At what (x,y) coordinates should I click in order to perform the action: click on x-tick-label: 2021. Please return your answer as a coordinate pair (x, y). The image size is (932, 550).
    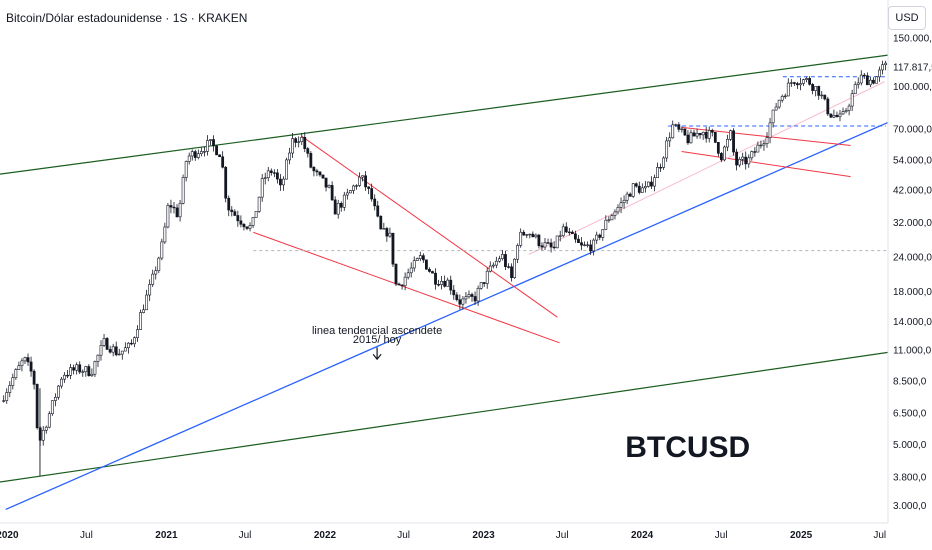
    Looking at the image, I should click on (166, 535).